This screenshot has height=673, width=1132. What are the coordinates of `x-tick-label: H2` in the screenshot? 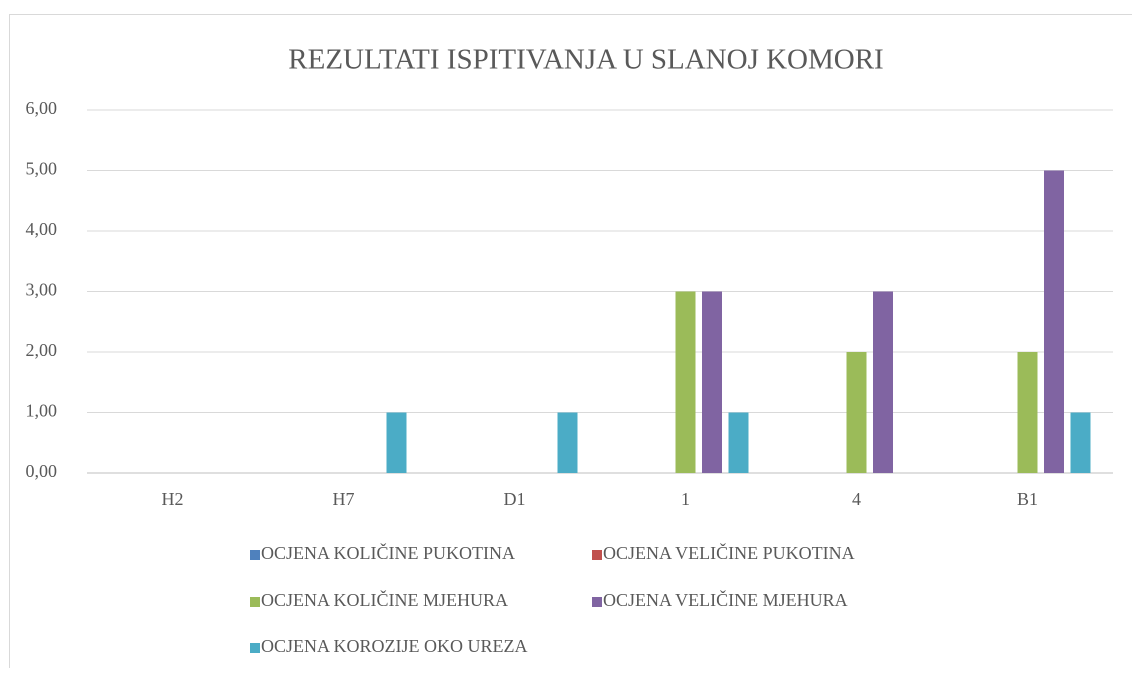 It's located at (173, 499).